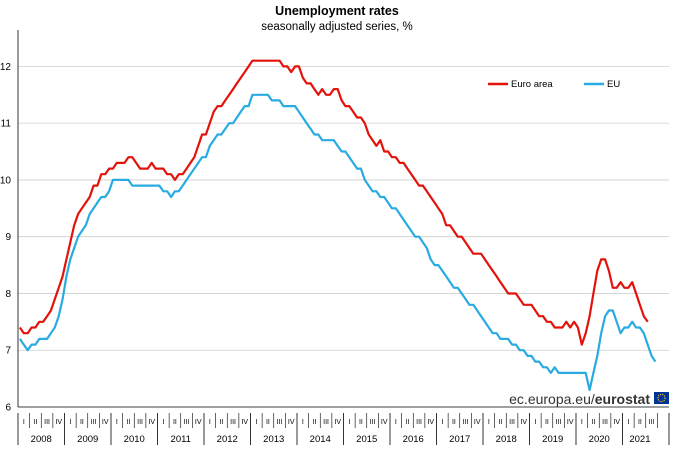 The image size is (674, 452). Describe the element at coordinates (661, 398) in the screenshot. I see `eu-flag-icon` at that location.